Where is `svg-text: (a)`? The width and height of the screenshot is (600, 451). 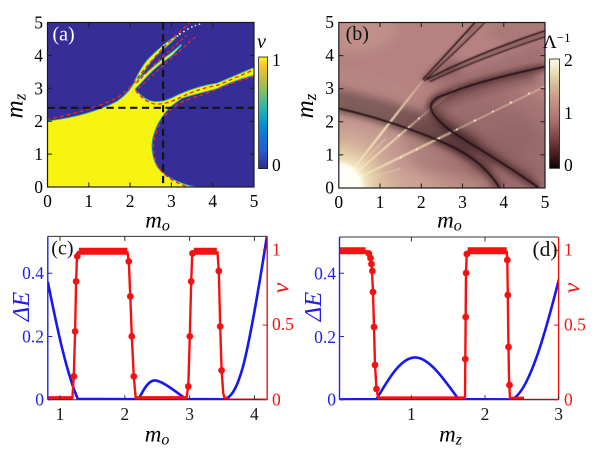 svg-text: (a) is located at coordinates (64, 34).